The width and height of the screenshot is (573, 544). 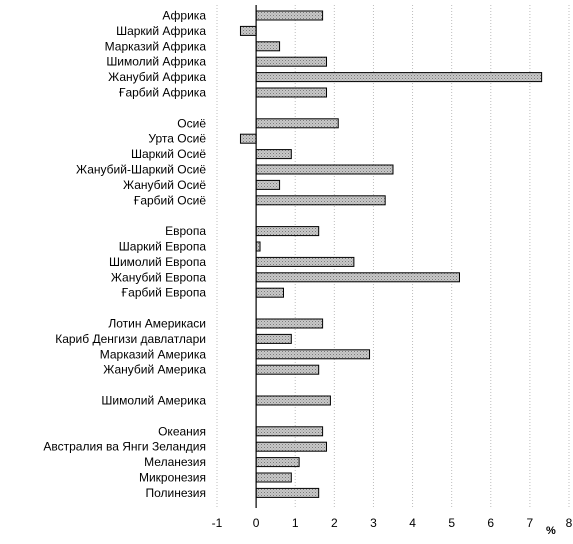 I want to click on x-axis-unit: %, so click(x=551, y=531).